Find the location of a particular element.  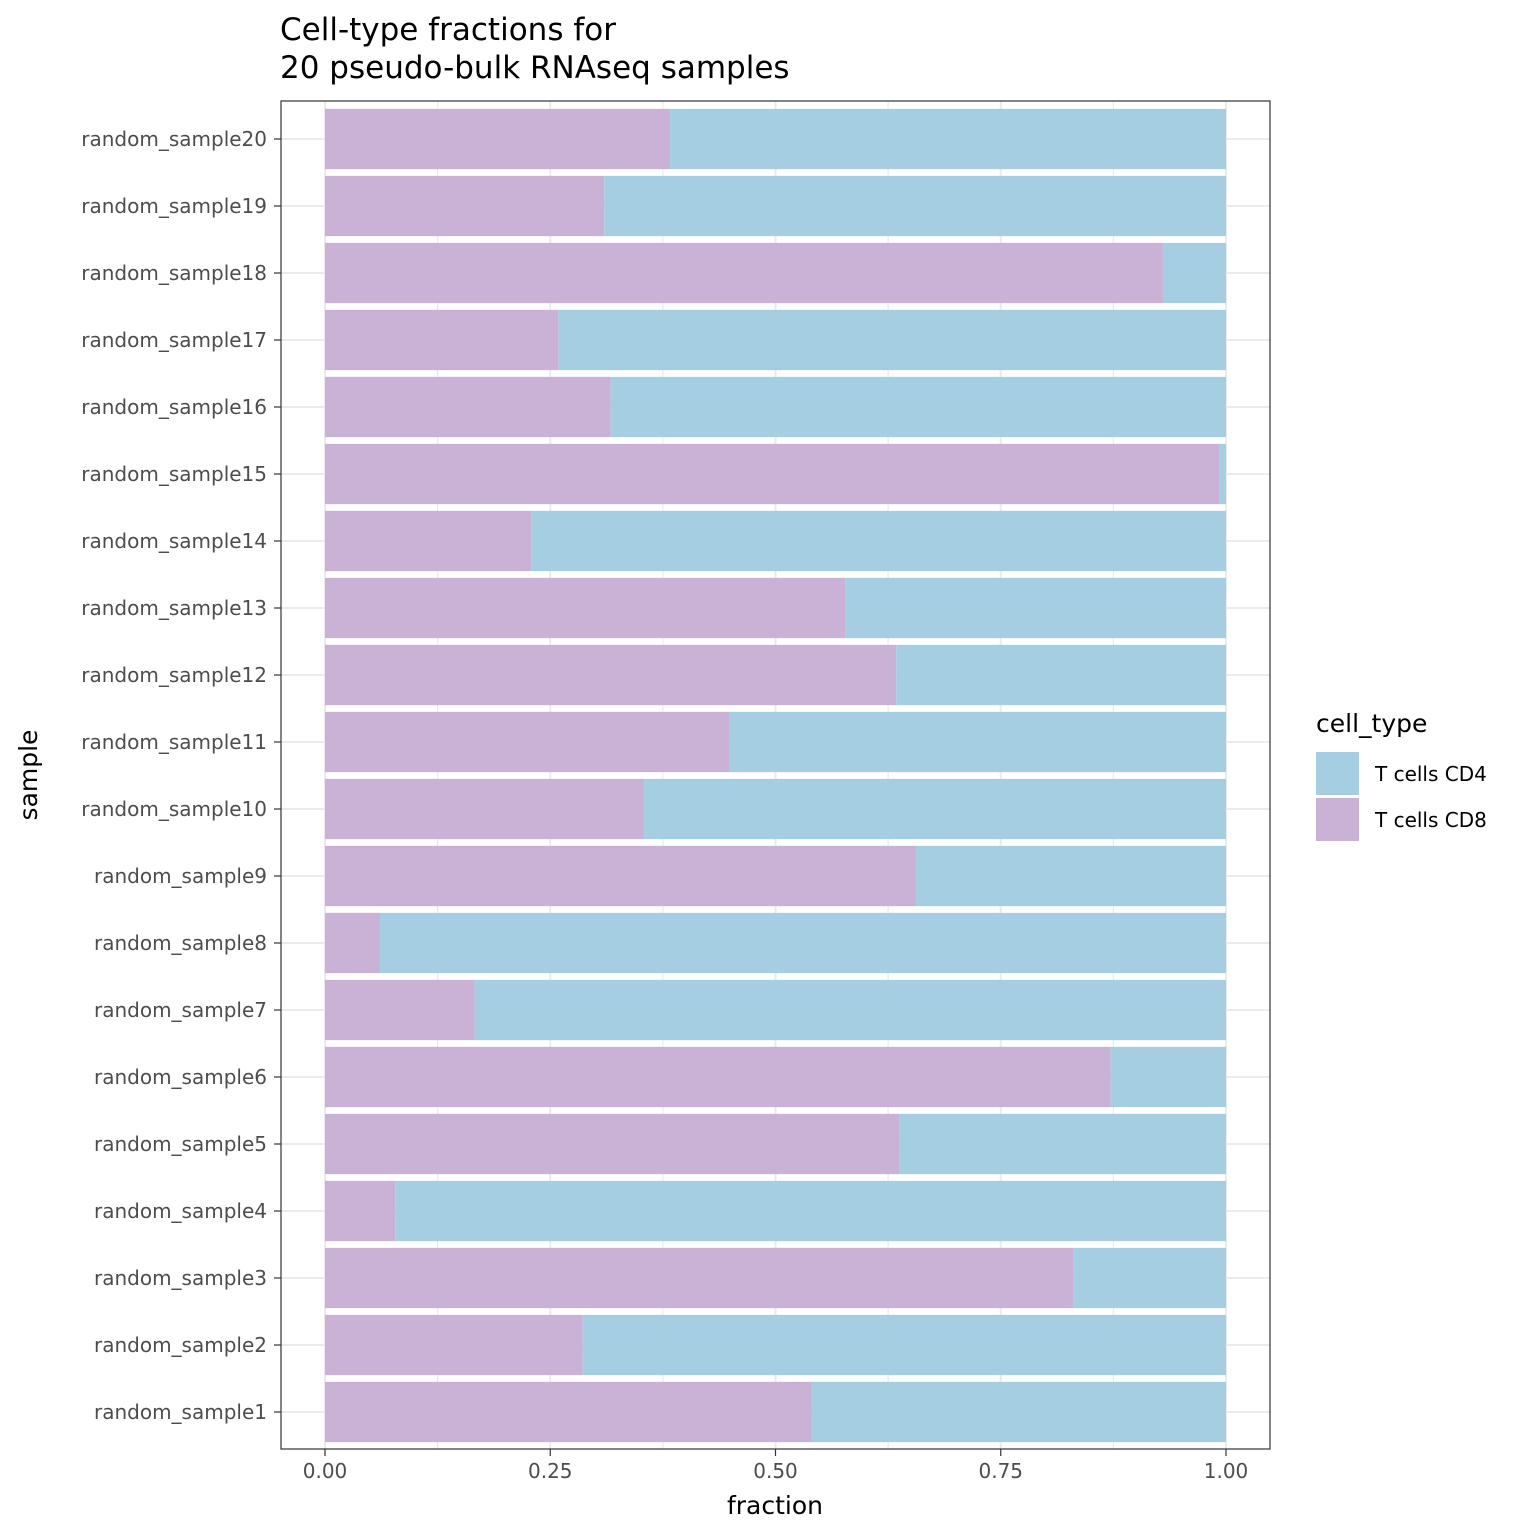

x-axis: 0.00 0.25 0.50 0.75 1.00 is located at coordinates (776, 1466).